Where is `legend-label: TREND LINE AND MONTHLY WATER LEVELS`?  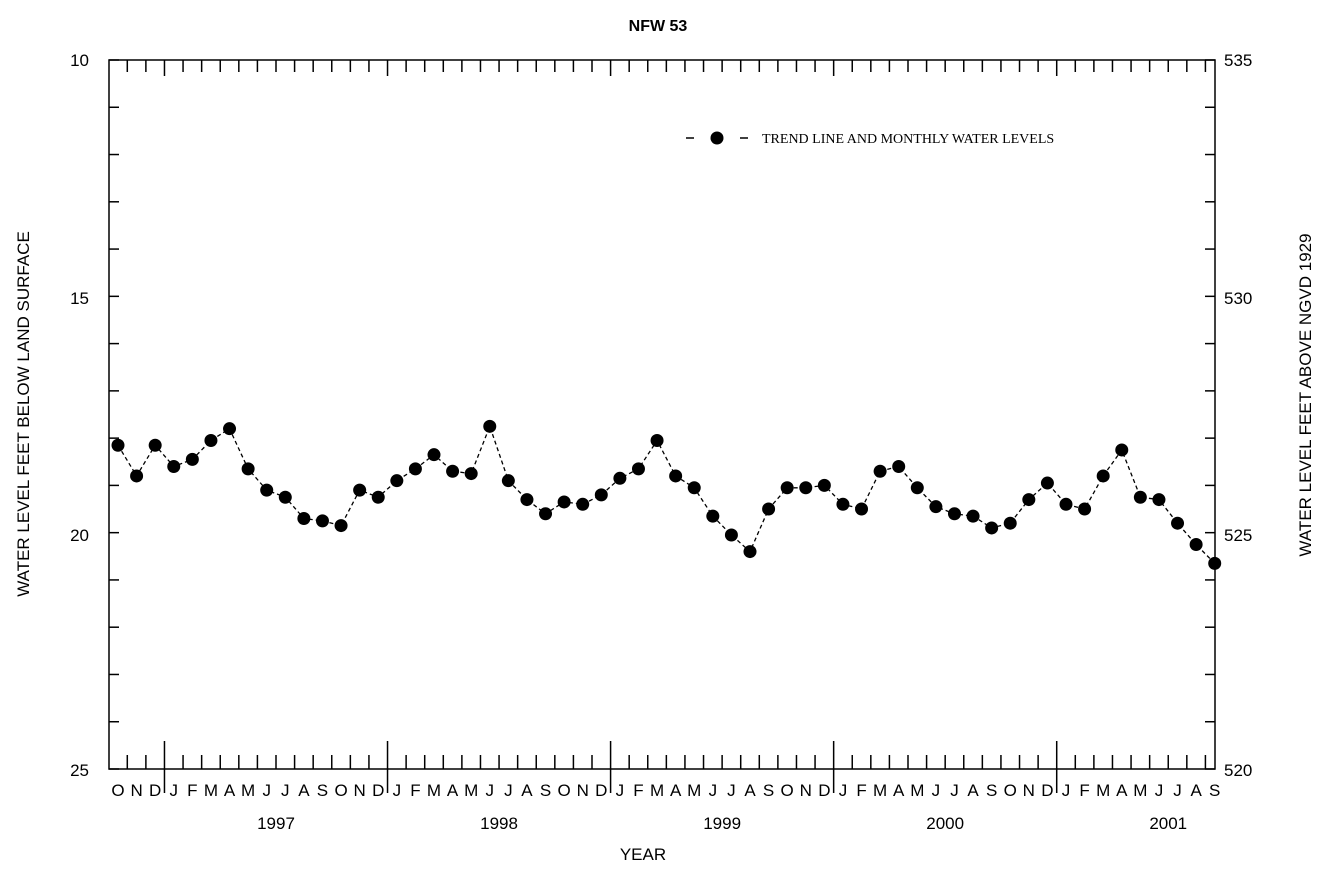
legend-label: TREND LINE AND MONTHLY WATER LEVELS is located at coordinates (908, 139).